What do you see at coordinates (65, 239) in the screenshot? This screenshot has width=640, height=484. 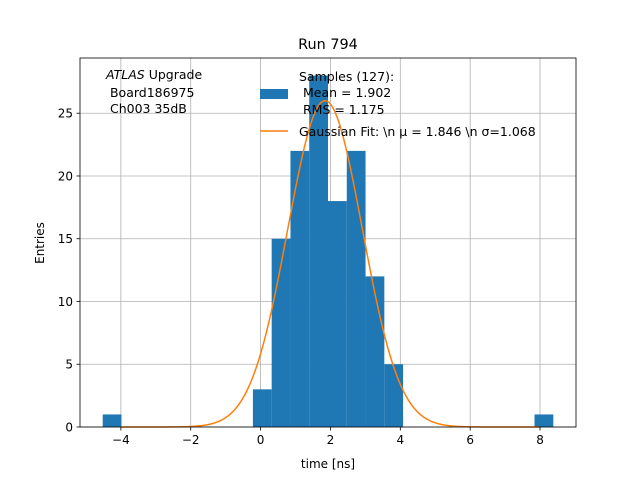 I see `y-tick-label: 15` at bounding box center [65, 239].